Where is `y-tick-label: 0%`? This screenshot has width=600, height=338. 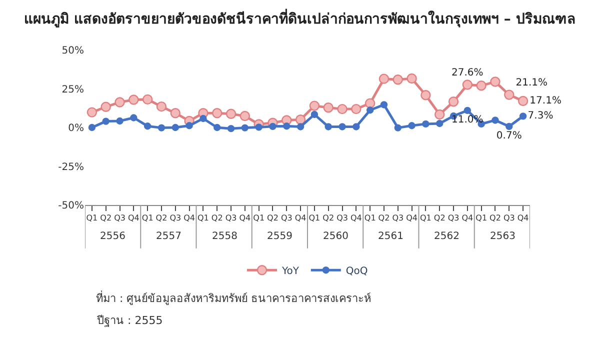
y-tick-label: 0% is located at coordinates (76, 128).